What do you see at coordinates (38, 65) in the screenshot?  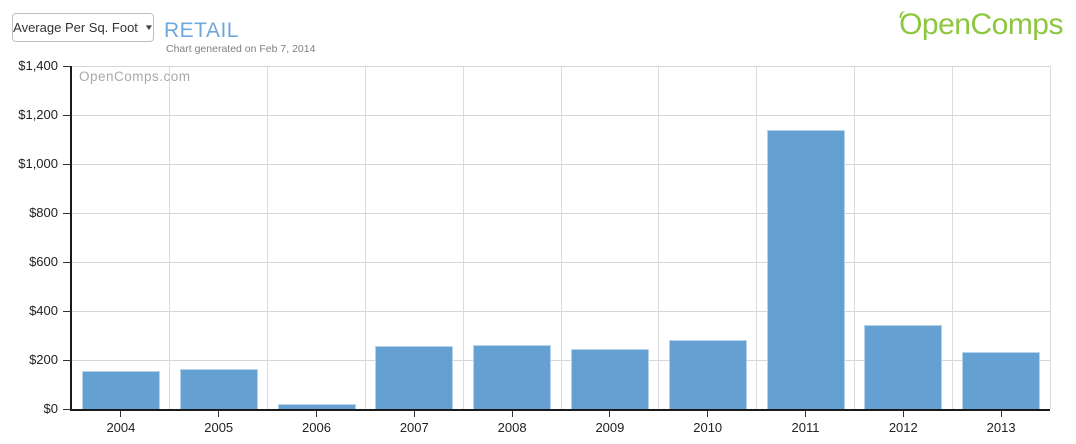 I see `y-axis-label: $1,400` at bounding box center [38, 65].